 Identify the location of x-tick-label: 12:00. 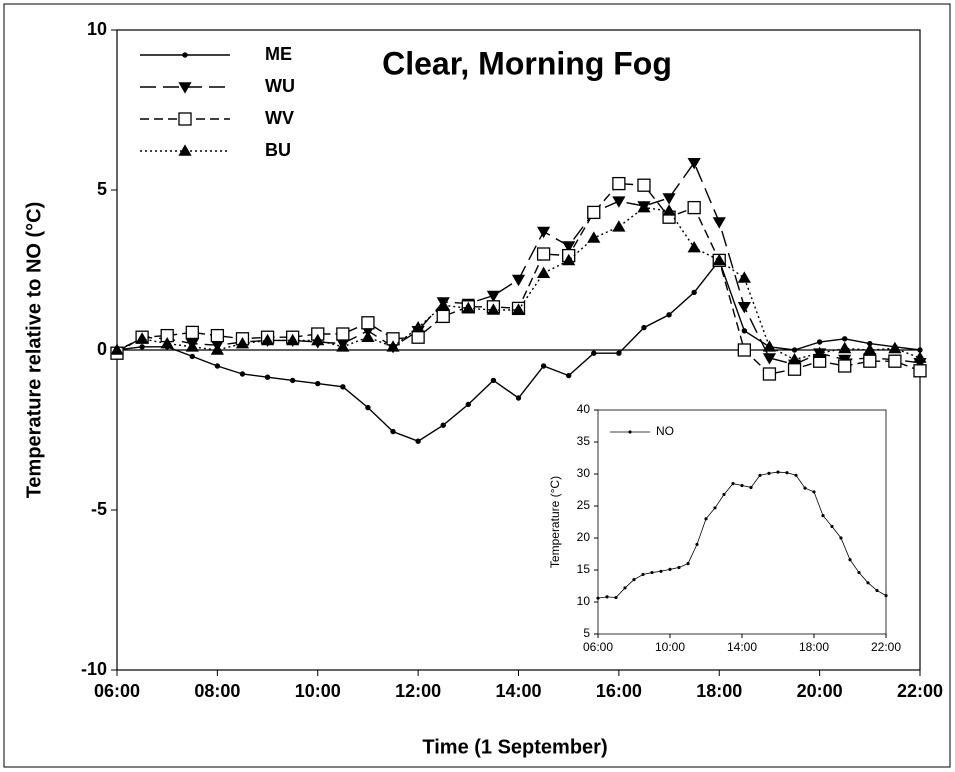
(418, 691).